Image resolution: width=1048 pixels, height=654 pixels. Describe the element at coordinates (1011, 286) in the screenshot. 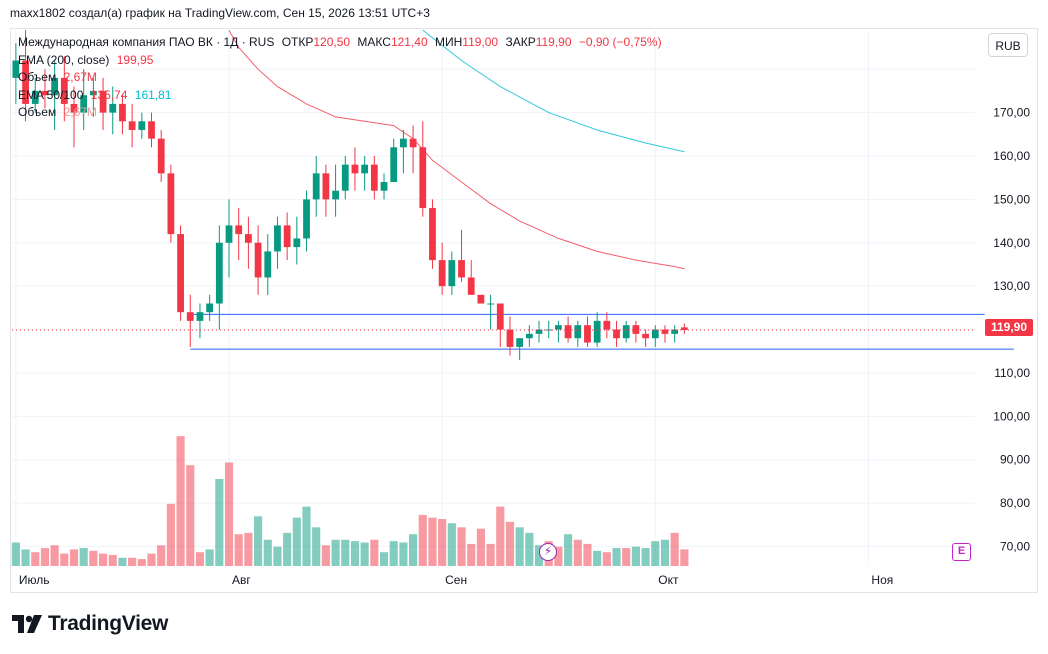

I see `y-tick-label: 130,00` at that location.